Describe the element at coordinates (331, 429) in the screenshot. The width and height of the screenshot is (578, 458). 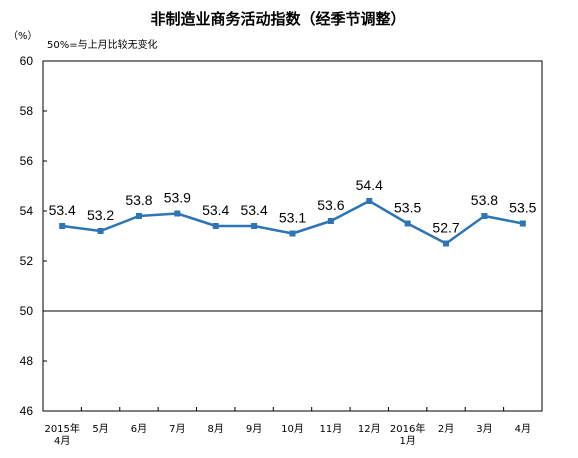
I see `x-tick-label: 11月` at that location.